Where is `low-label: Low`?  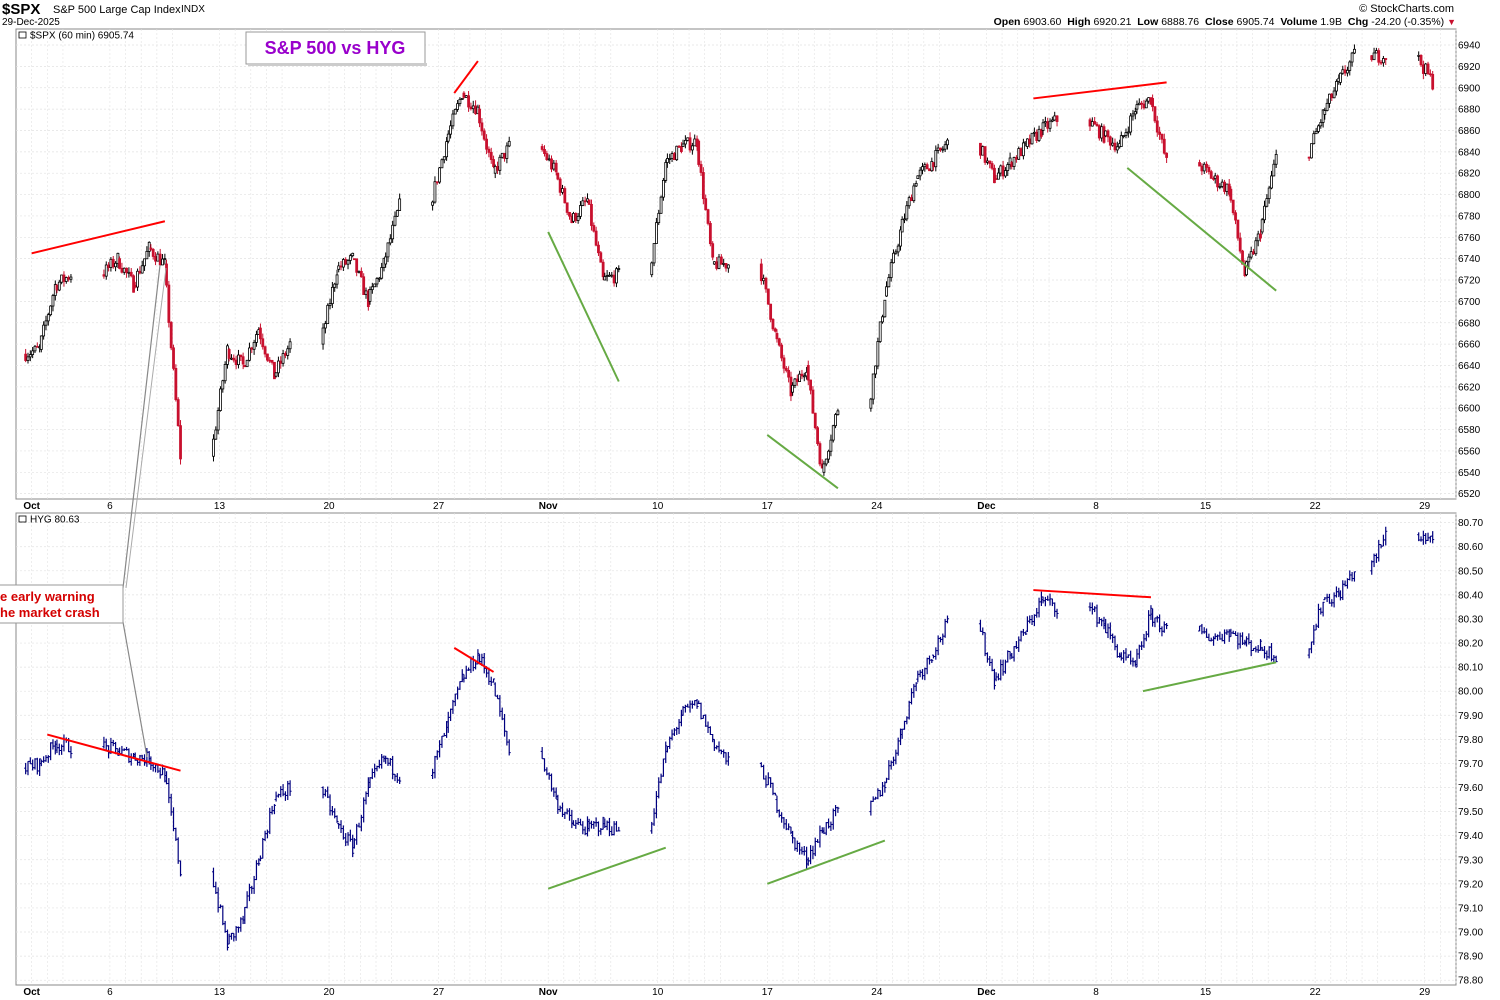
low-label: Low is located at coordinates (1148, 22).